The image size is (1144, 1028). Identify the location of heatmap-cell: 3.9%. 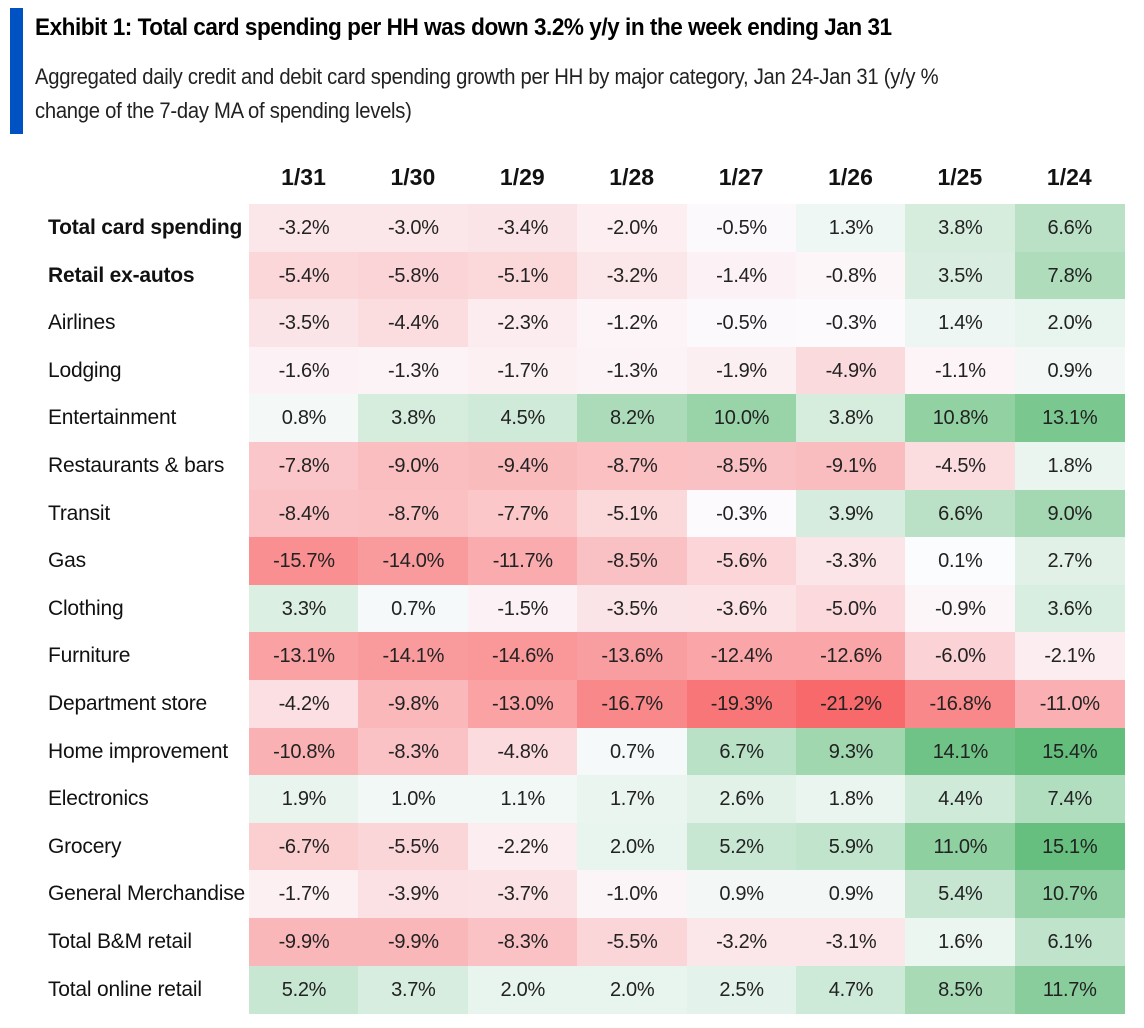
(851, 513).